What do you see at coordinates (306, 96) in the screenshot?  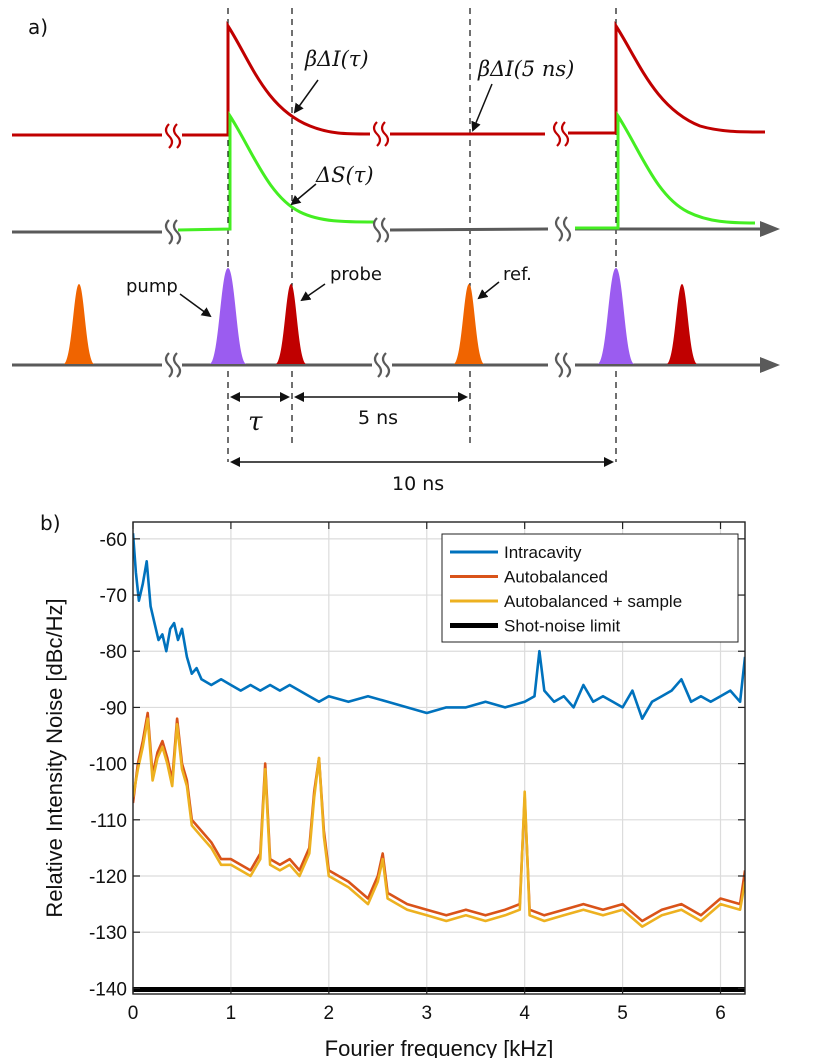 I see `intensity-arrow` at bounding box center [306, 96].